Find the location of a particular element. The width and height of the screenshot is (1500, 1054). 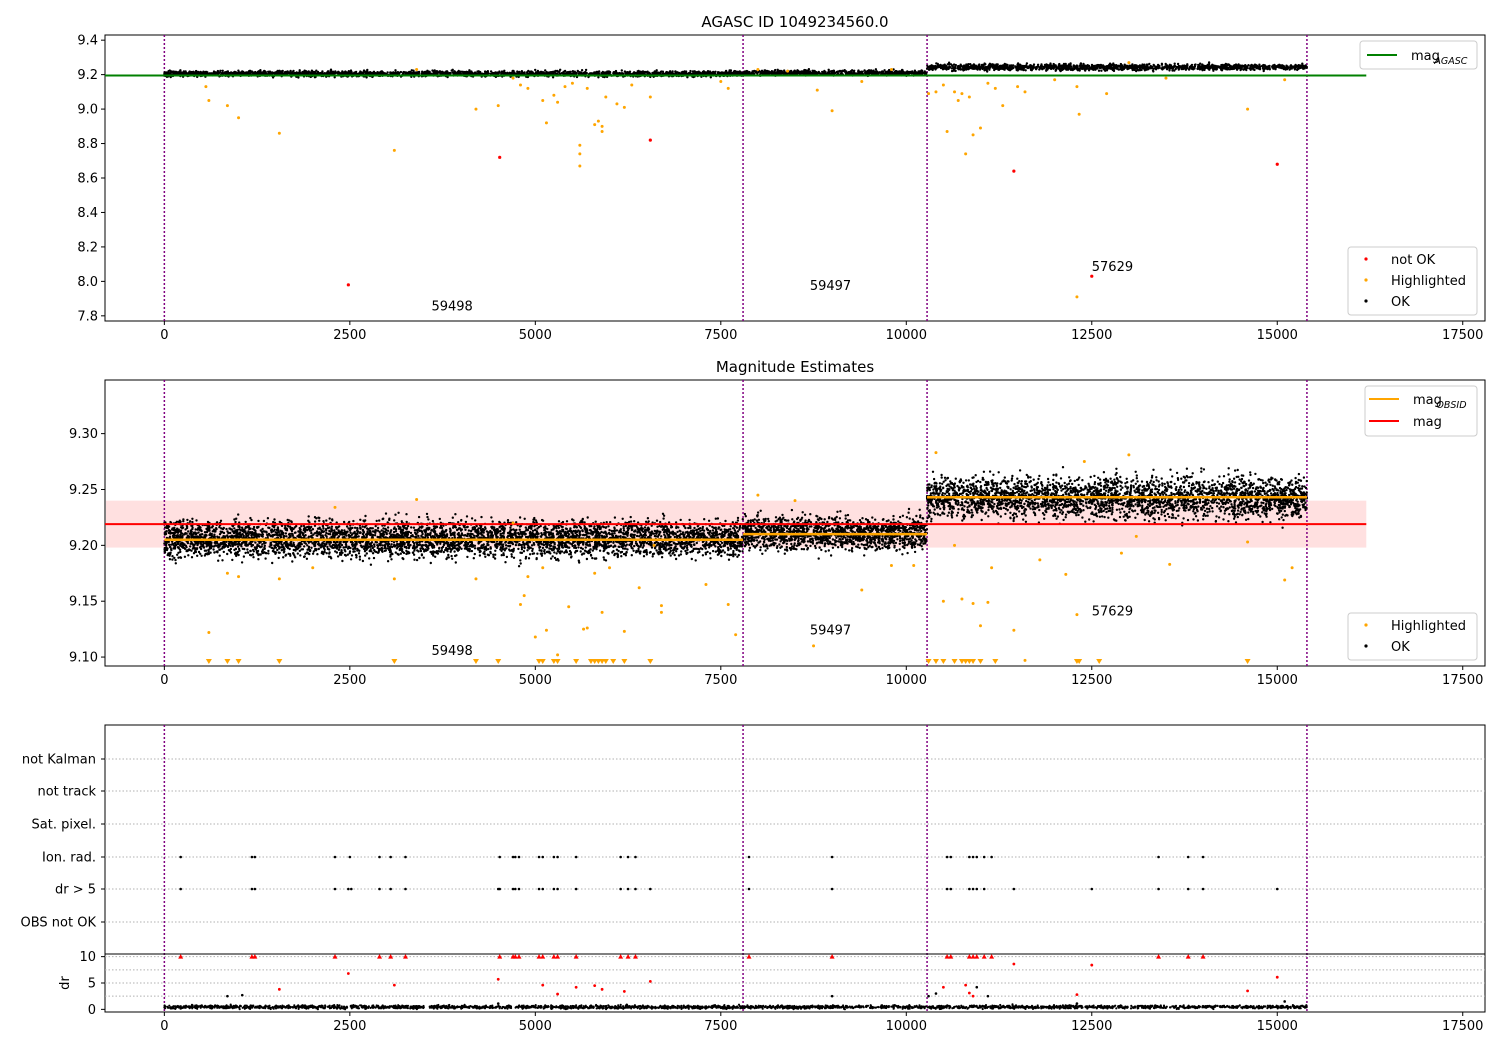

agasc-xtick-label: 2500 is located at coordinates (349, 335).